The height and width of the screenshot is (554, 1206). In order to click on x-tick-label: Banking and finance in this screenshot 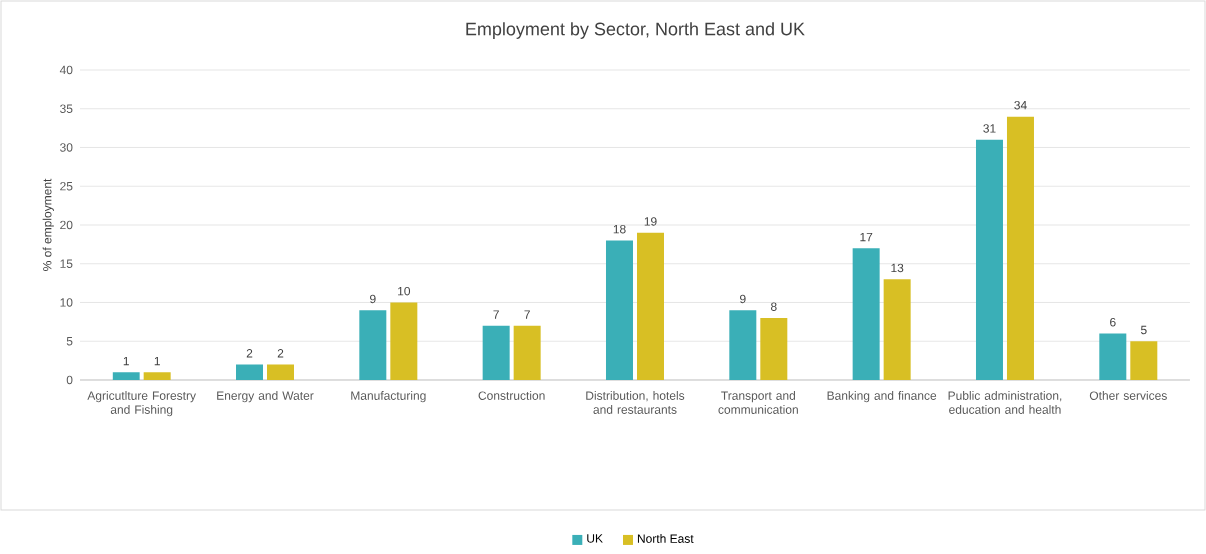, I will do `click(882, 397)`.